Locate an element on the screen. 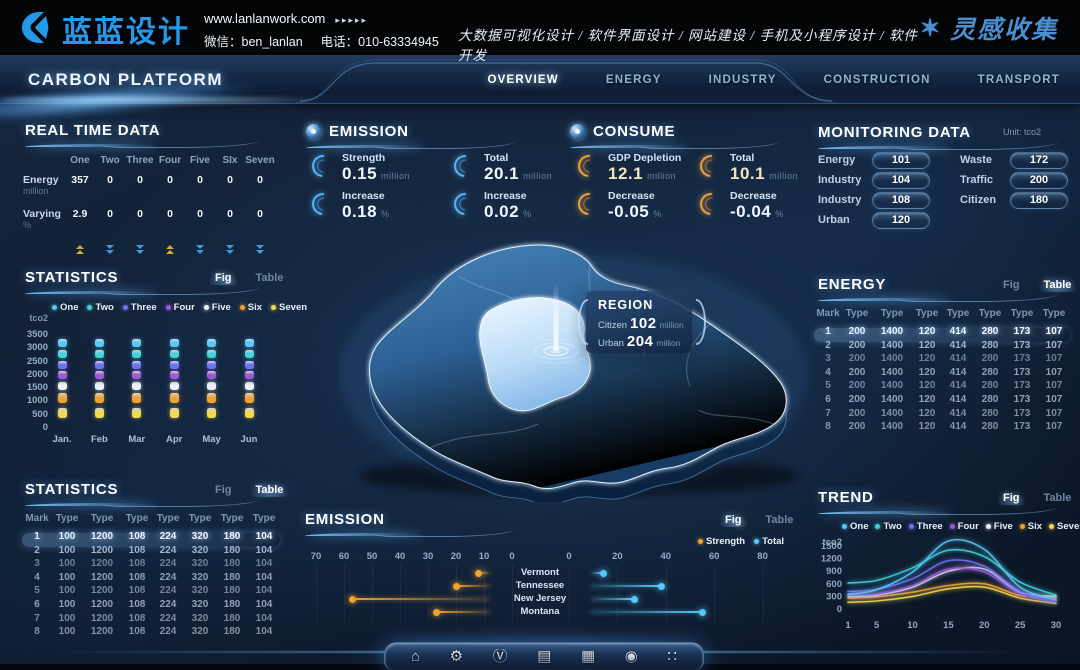 The height and width of the screenshot is (670, 1080). emission-fig-tab: Fig is located at coordinates (733, 520).